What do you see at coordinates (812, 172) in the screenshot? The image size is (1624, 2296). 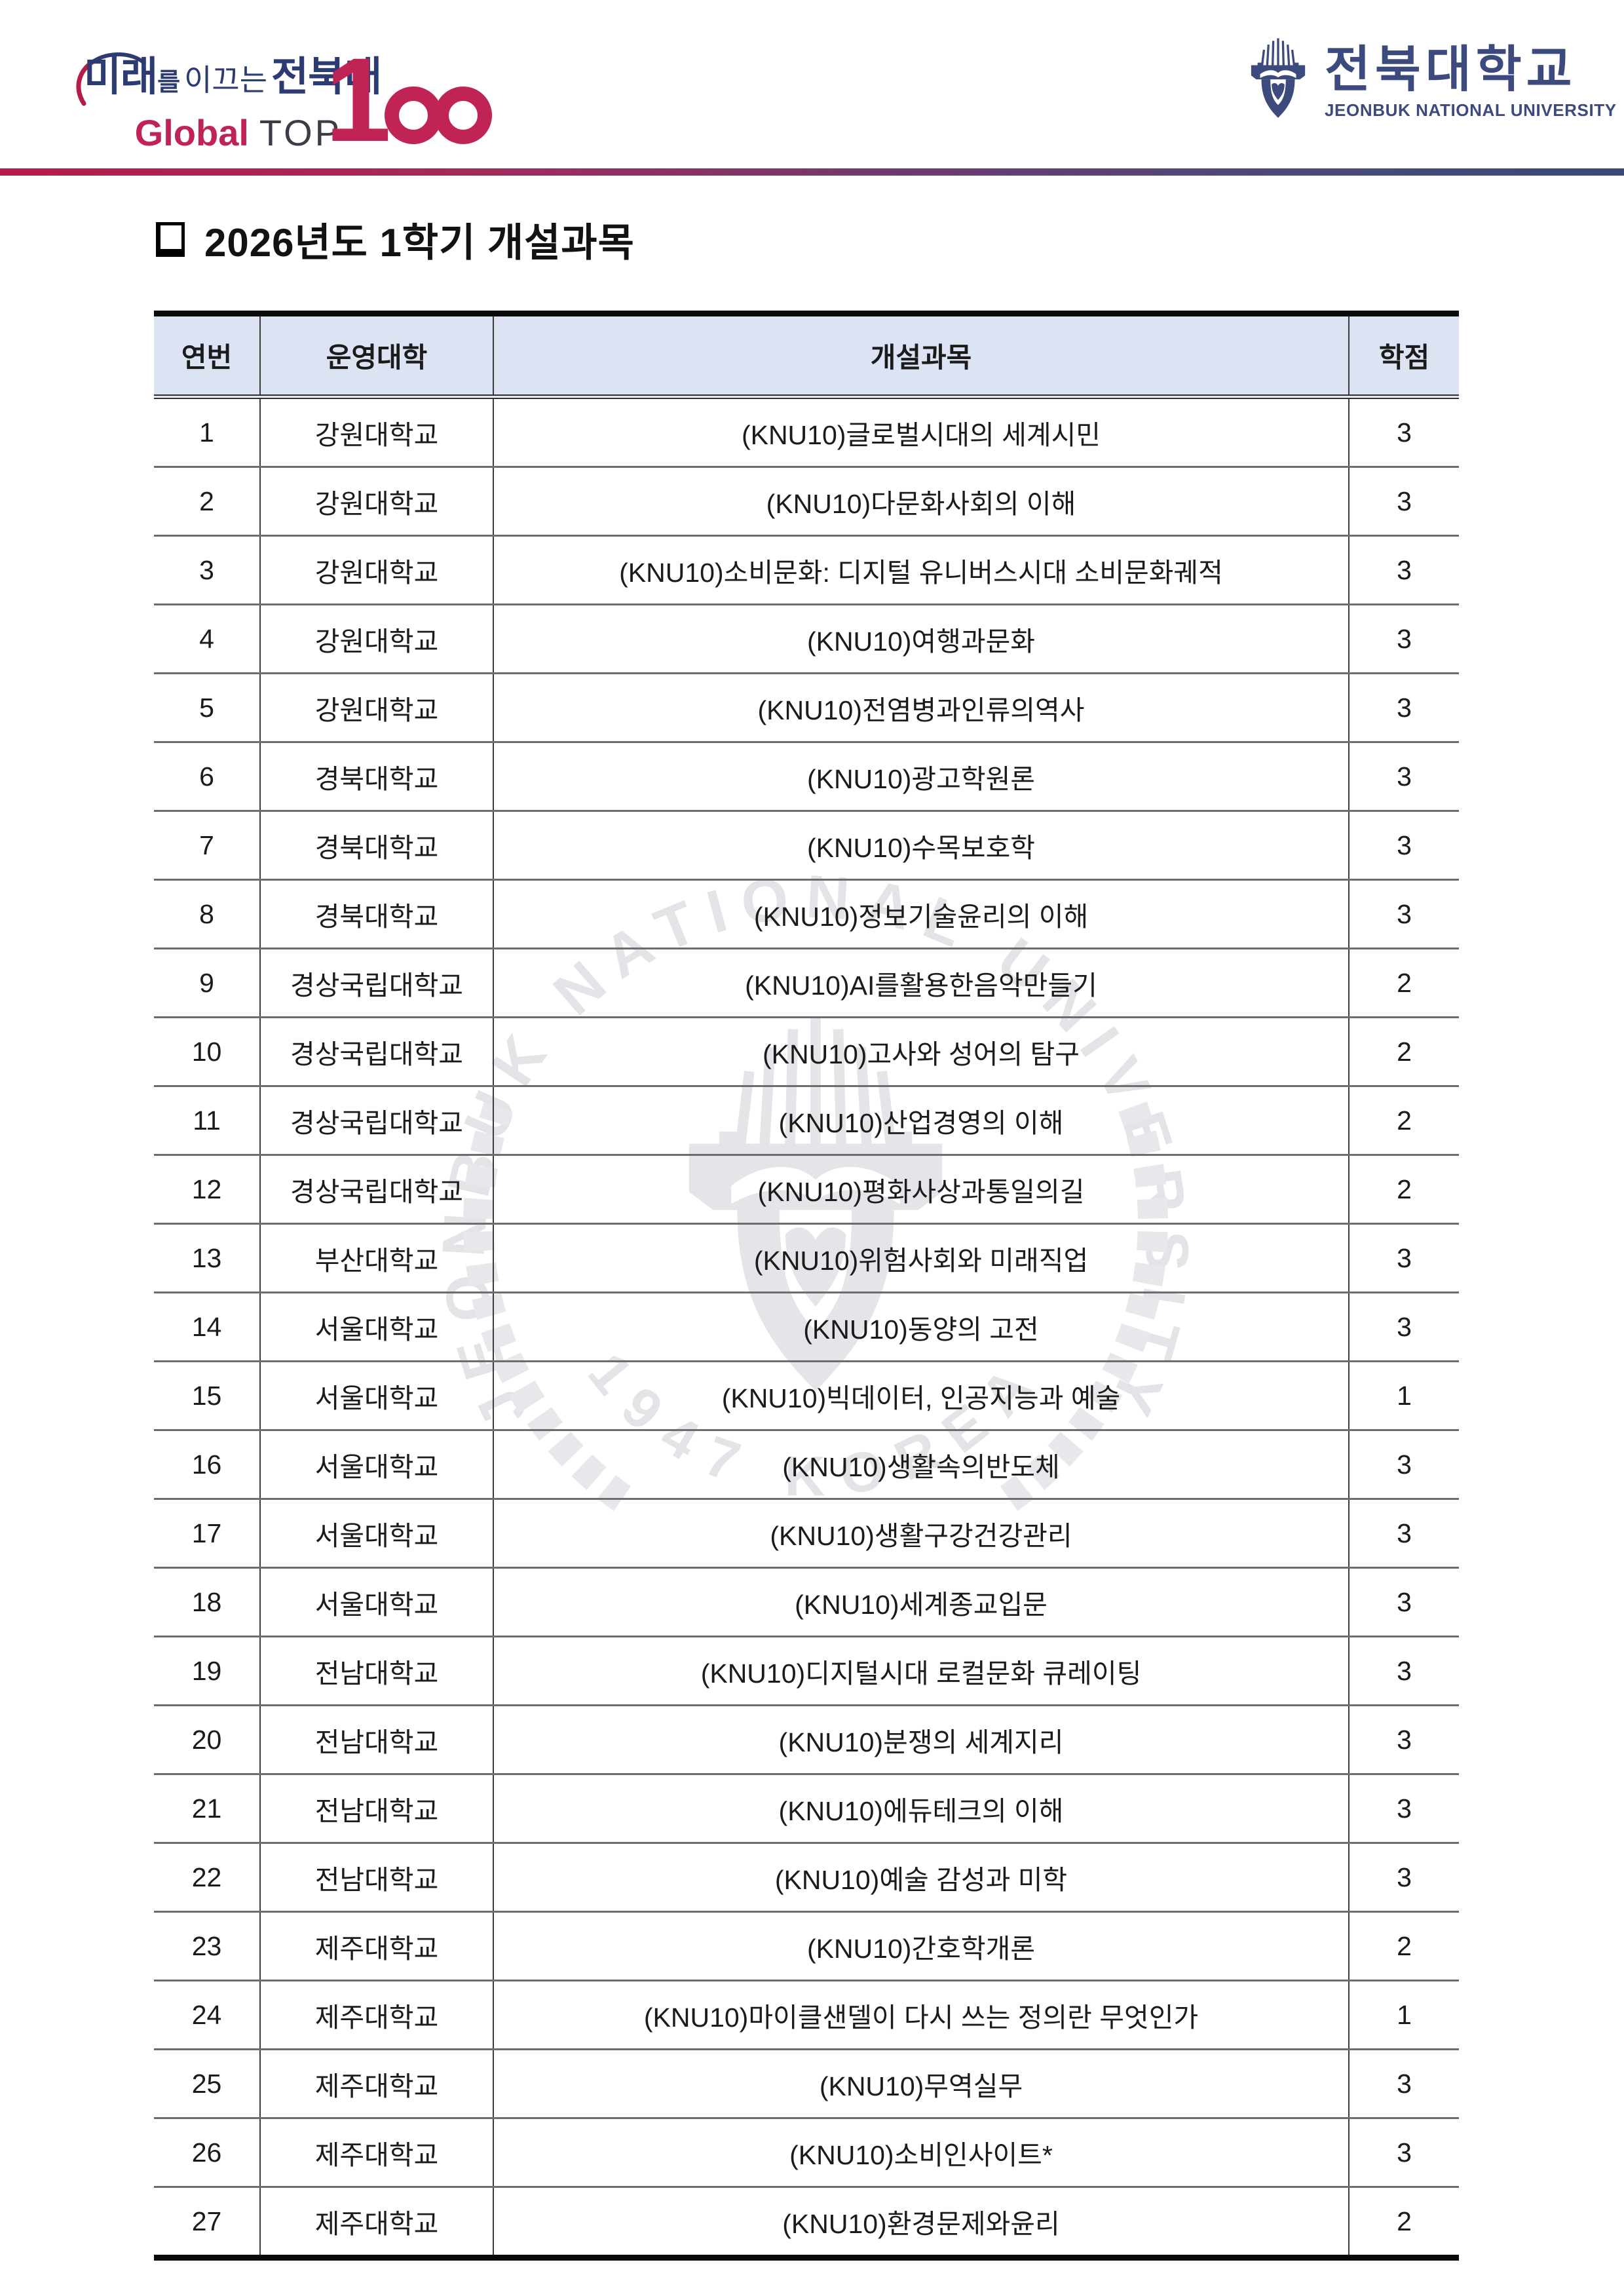 I see `gradient-divider` at bounding box center [812, 172].